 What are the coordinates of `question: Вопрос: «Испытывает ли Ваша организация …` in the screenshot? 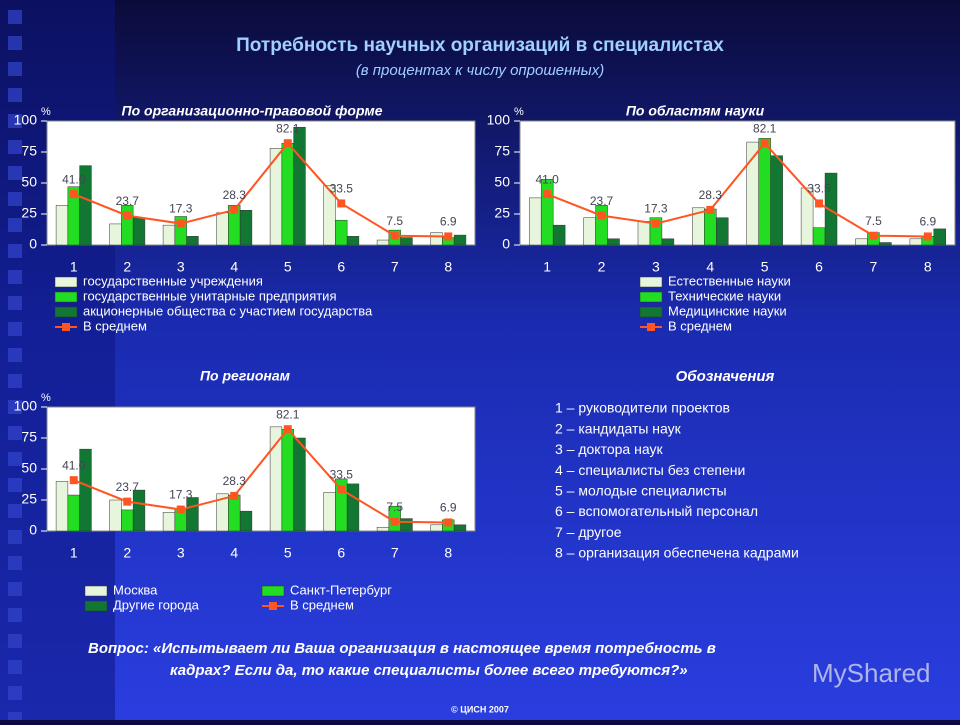 It's located at (402, 648).